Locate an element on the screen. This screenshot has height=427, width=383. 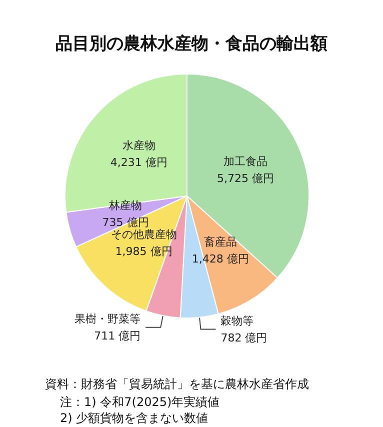
slice-label: 畜産品 is located at coordinates (220, 242).